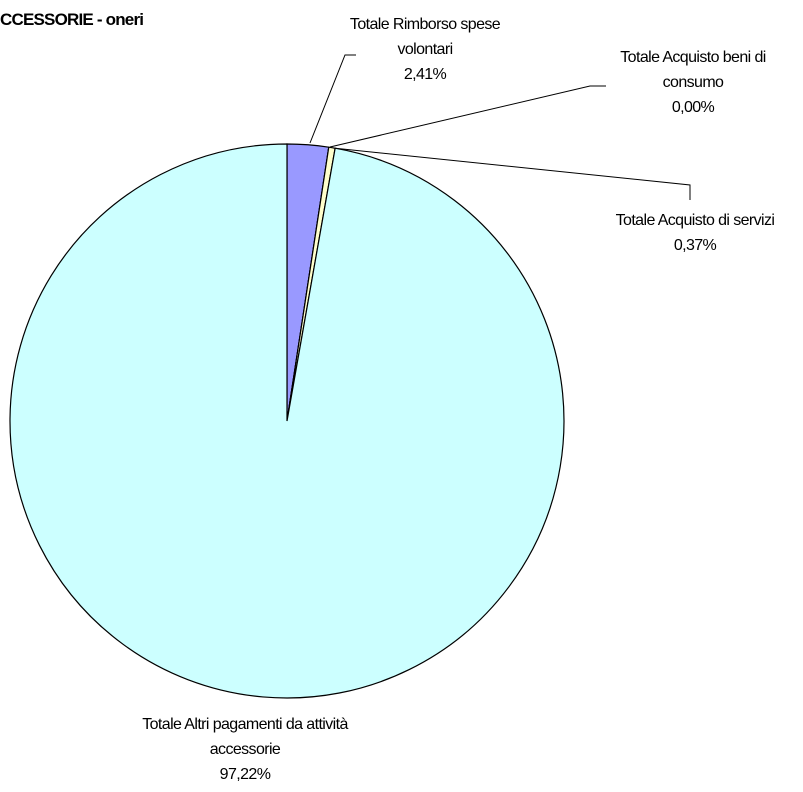 This screenshot has width=803, height=792. I want to click on leader-lines, so click(500, 127).